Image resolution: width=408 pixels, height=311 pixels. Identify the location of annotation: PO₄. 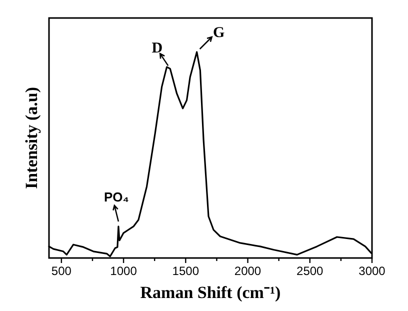
(116, 196).